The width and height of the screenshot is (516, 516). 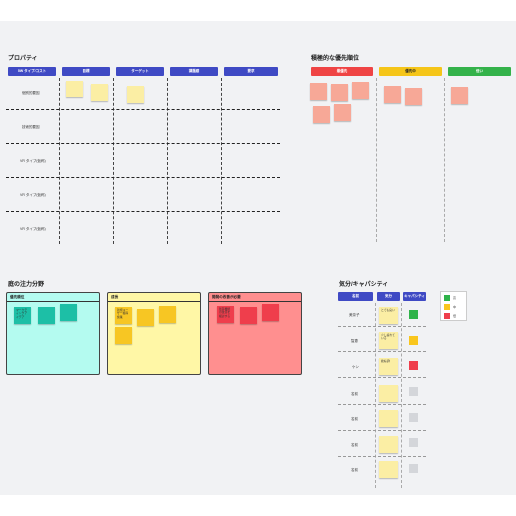 I want to click on property-header-target: ターゲット, so click(x=140, y=71).